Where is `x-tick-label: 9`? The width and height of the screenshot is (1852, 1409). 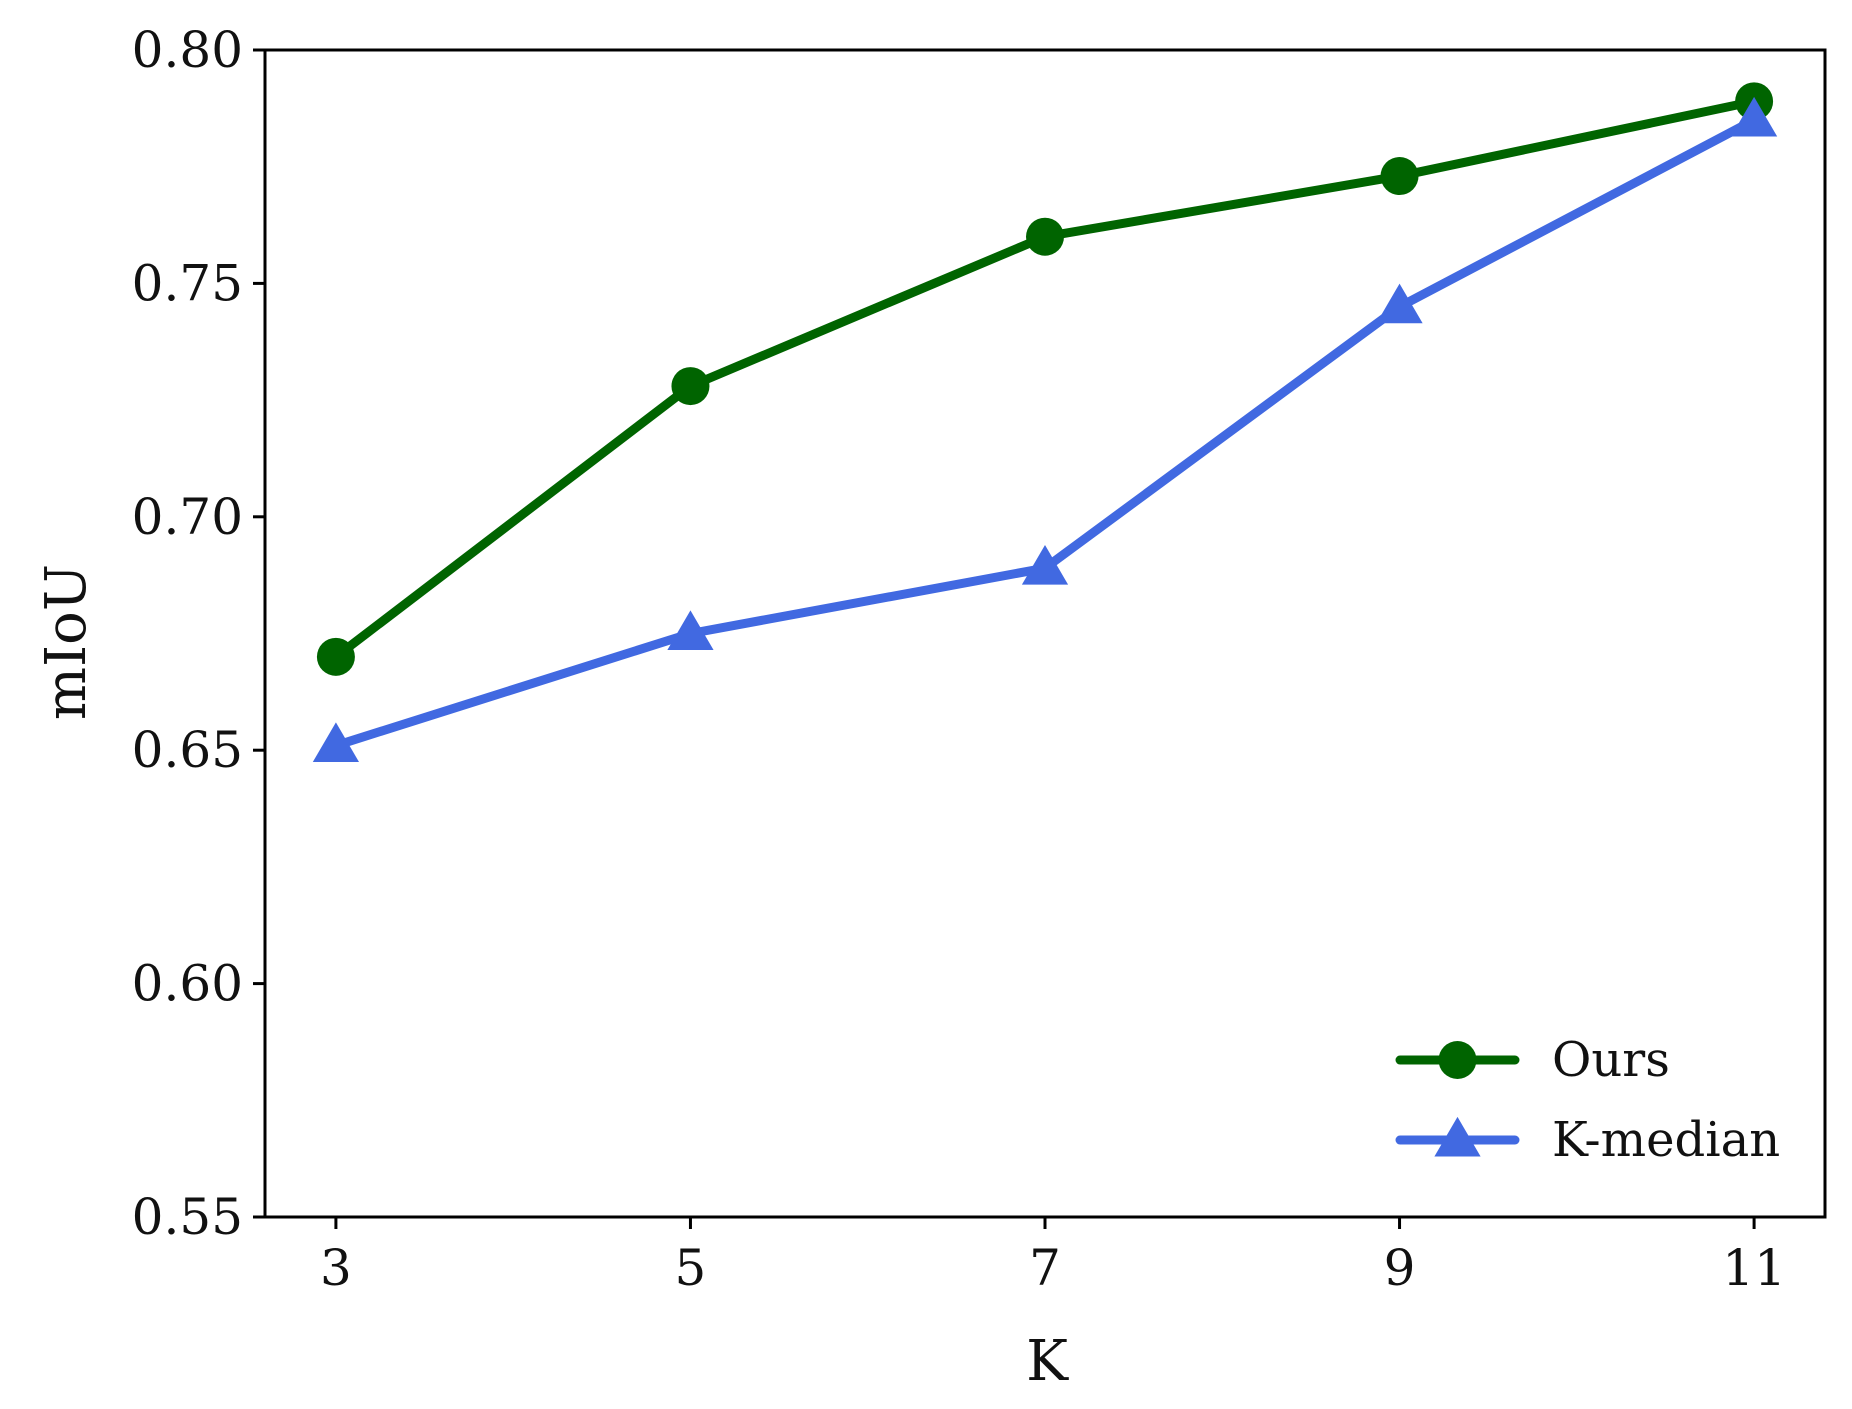
x-tick-label: 9 is located at coordinates (1400, 1268).